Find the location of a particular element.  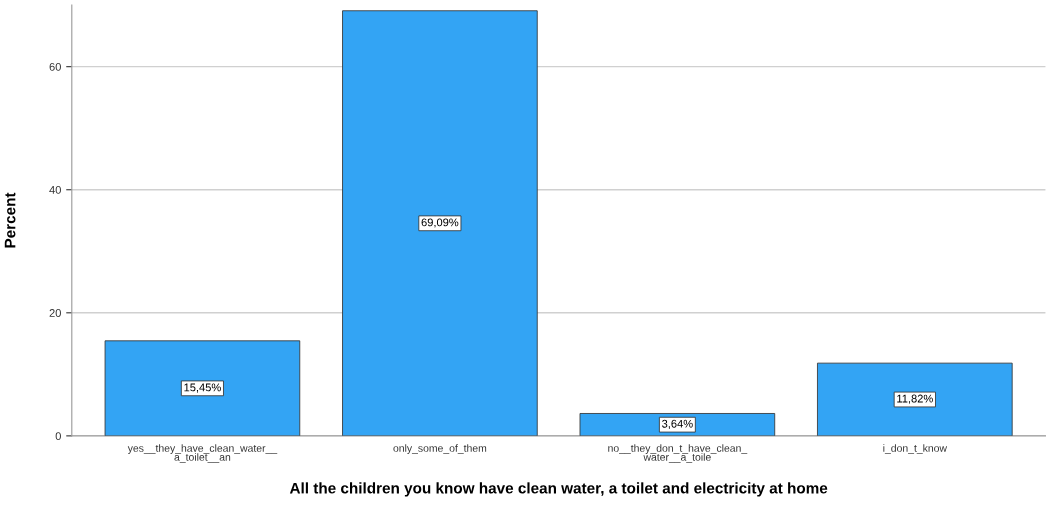

y-tick-label: 60 is located at coordinates (55, 66).